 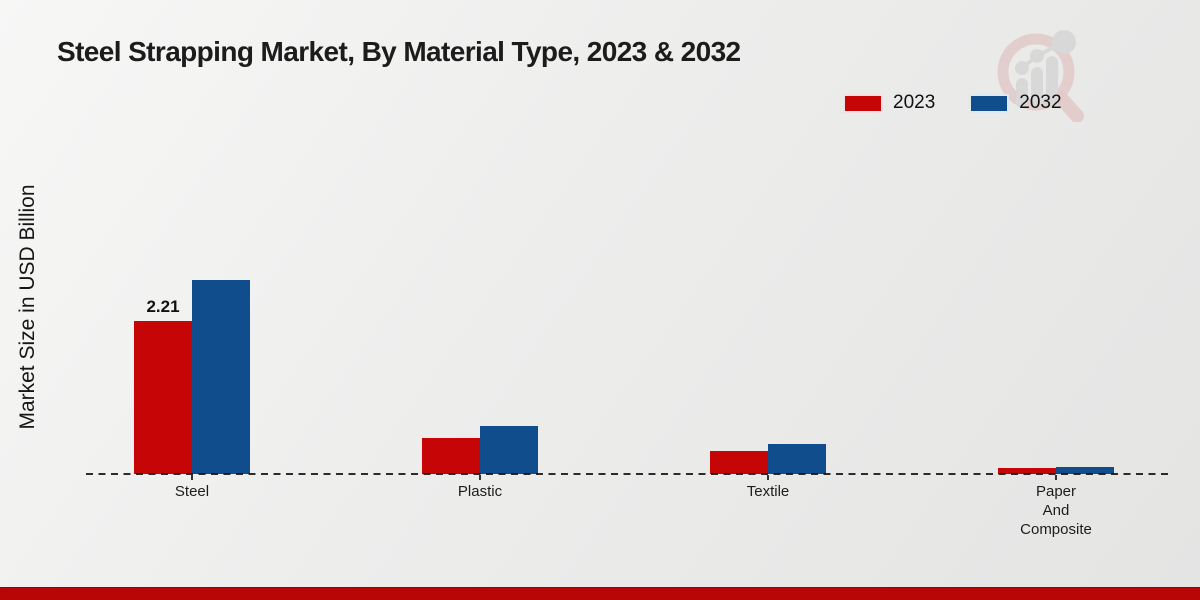 I want to click on x-axis-category-label-paper-and-composite: Paper And Composite, so click(x=1056, y=510).